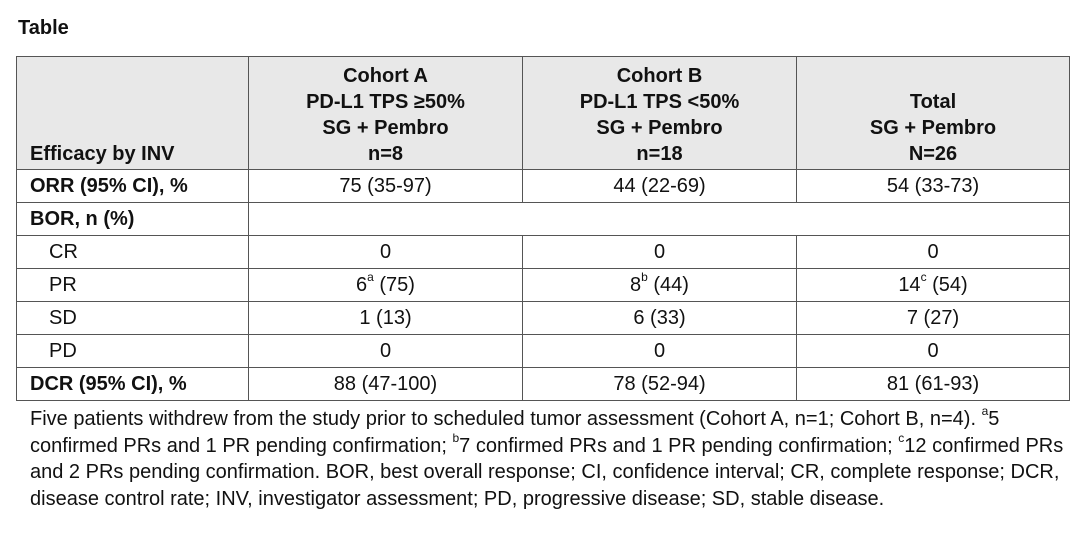  I want to click on cell-sd-total: 7 (27), so click(933, 318).